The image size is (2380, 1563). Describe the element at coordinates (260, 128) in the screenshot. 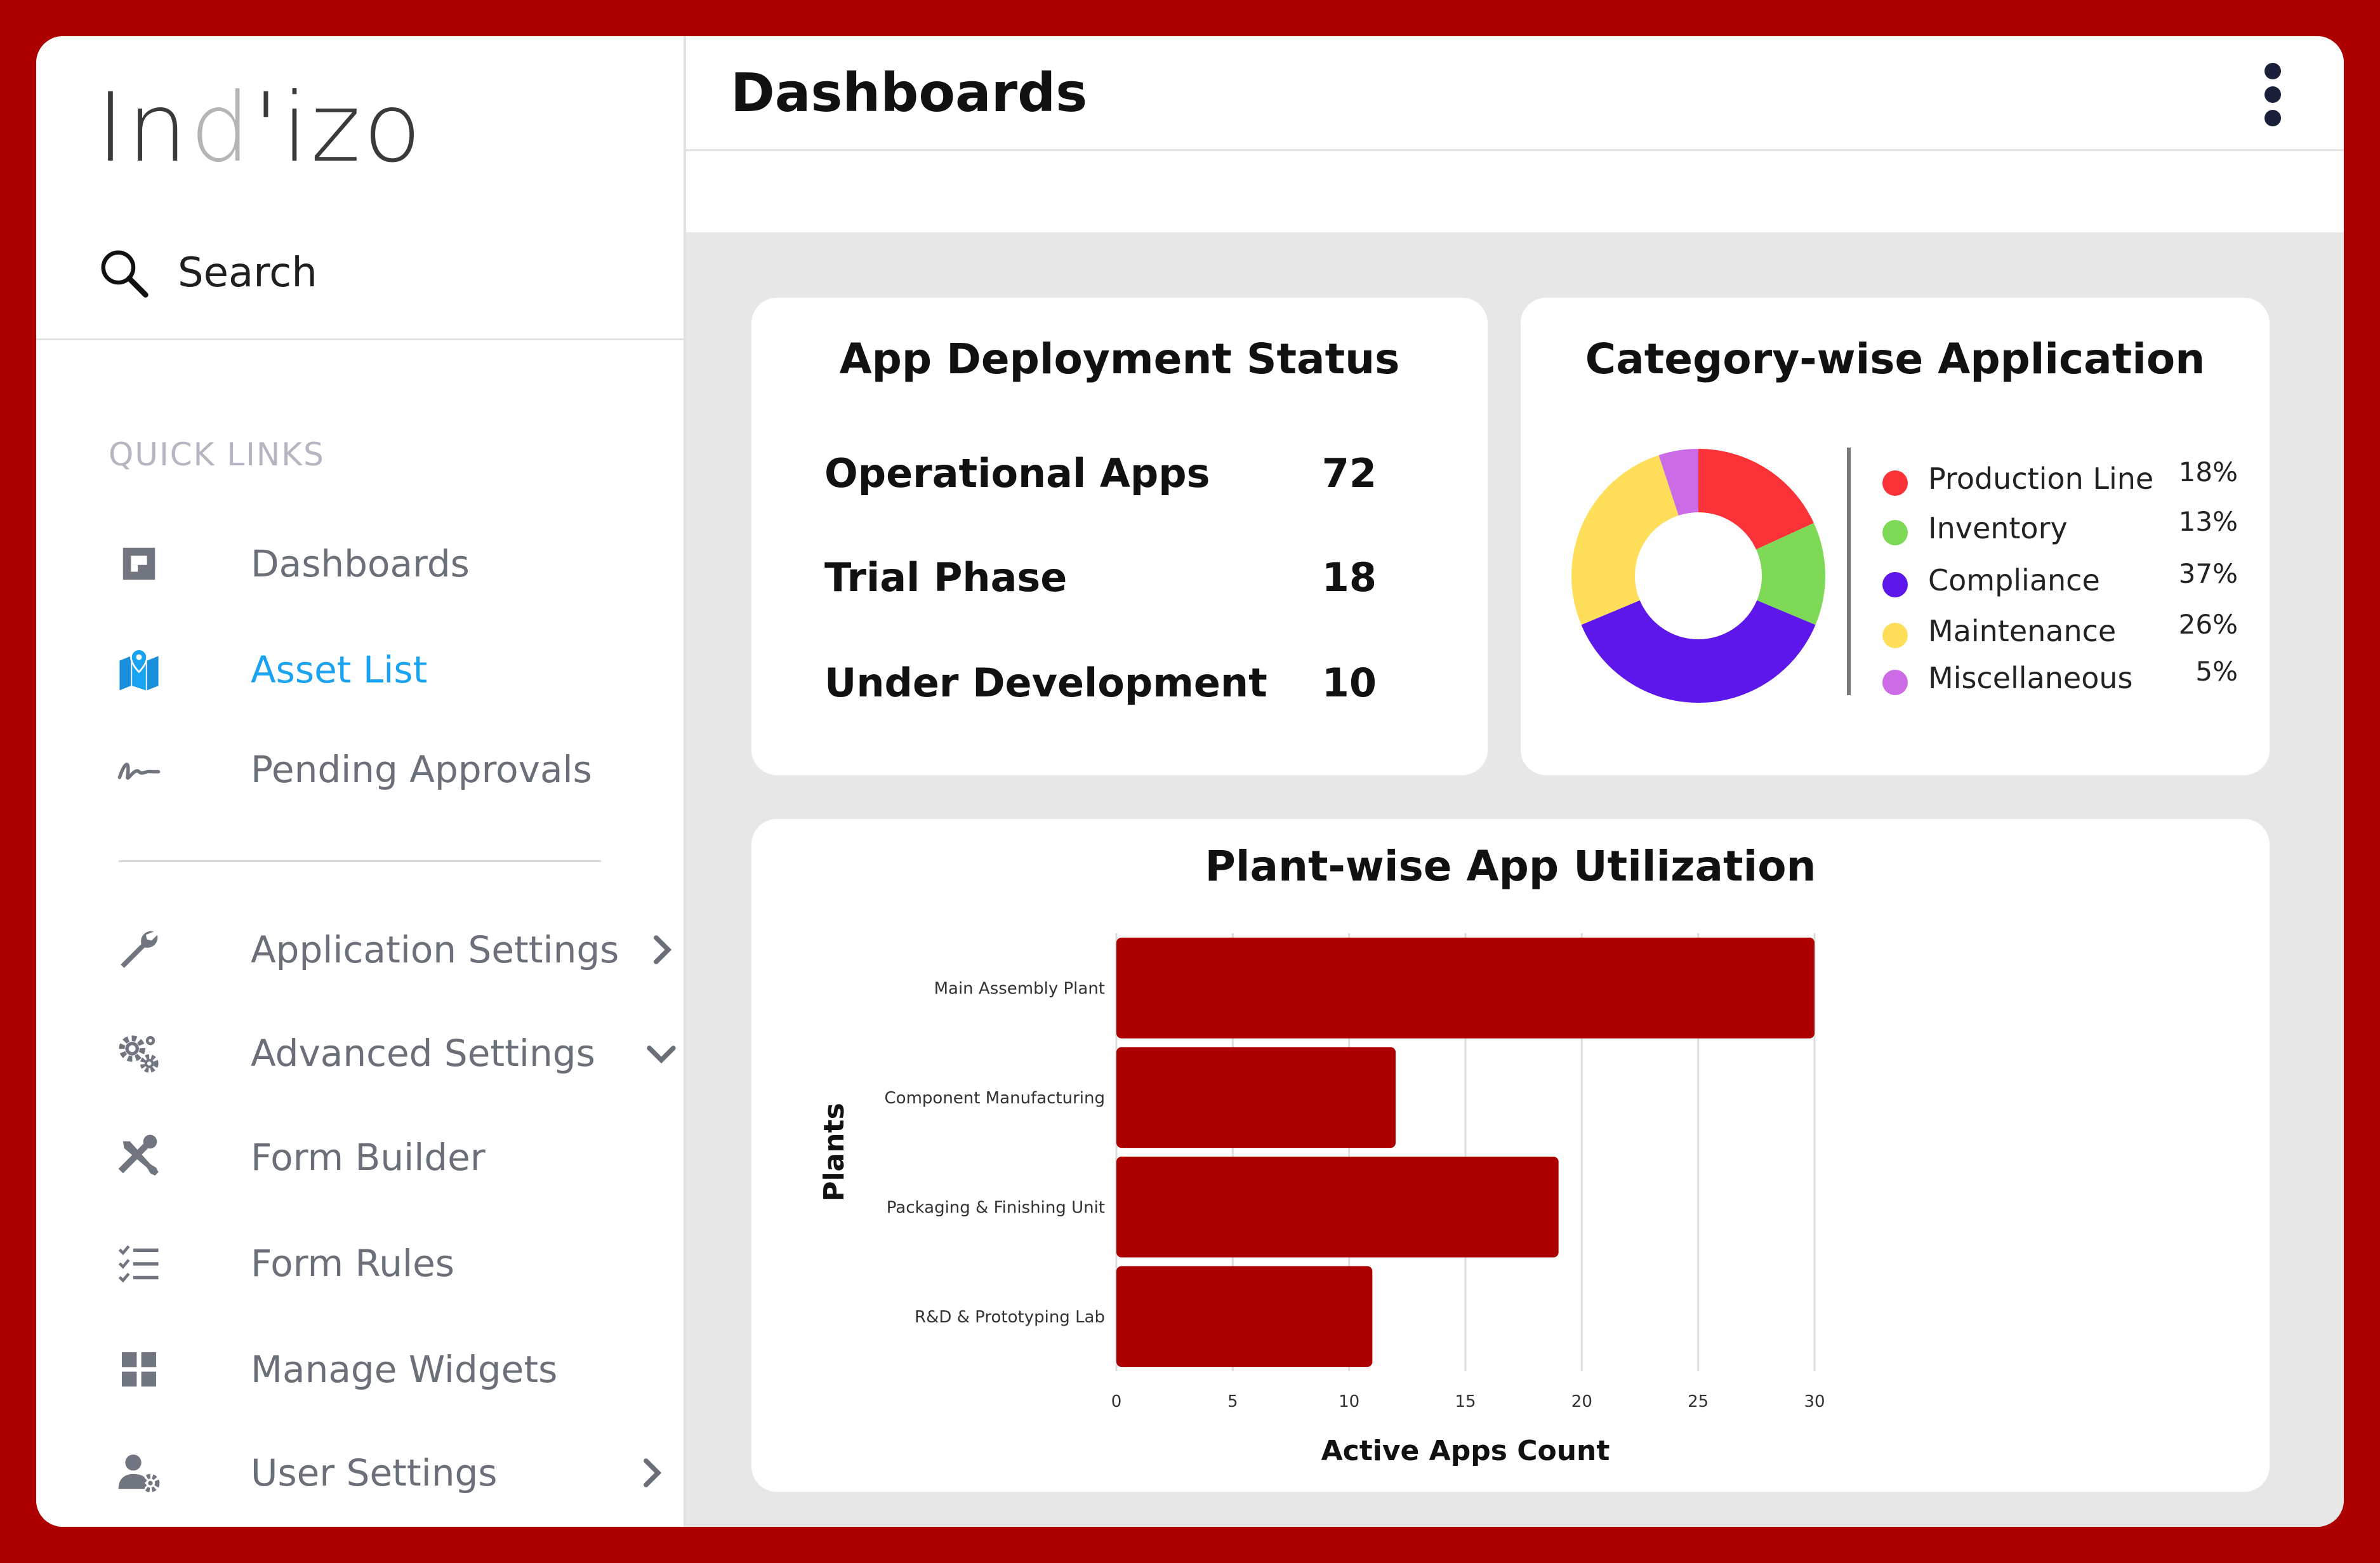

I see `logo: Ind'izo` at that location.